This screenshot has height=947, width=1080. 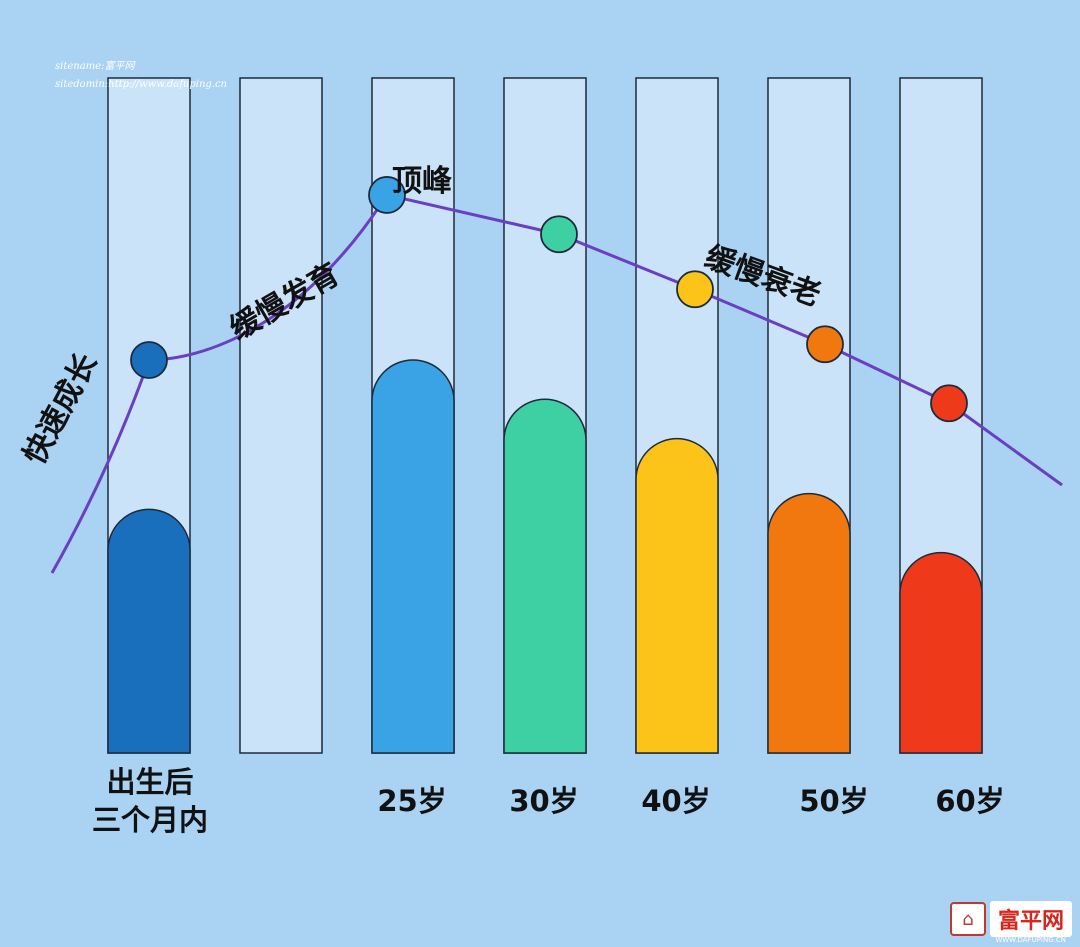 What do you see at coordinates (150, 782) in the screenshot?
I see `category-label-0-line1: 出生后` at bounding box center [150, 782].